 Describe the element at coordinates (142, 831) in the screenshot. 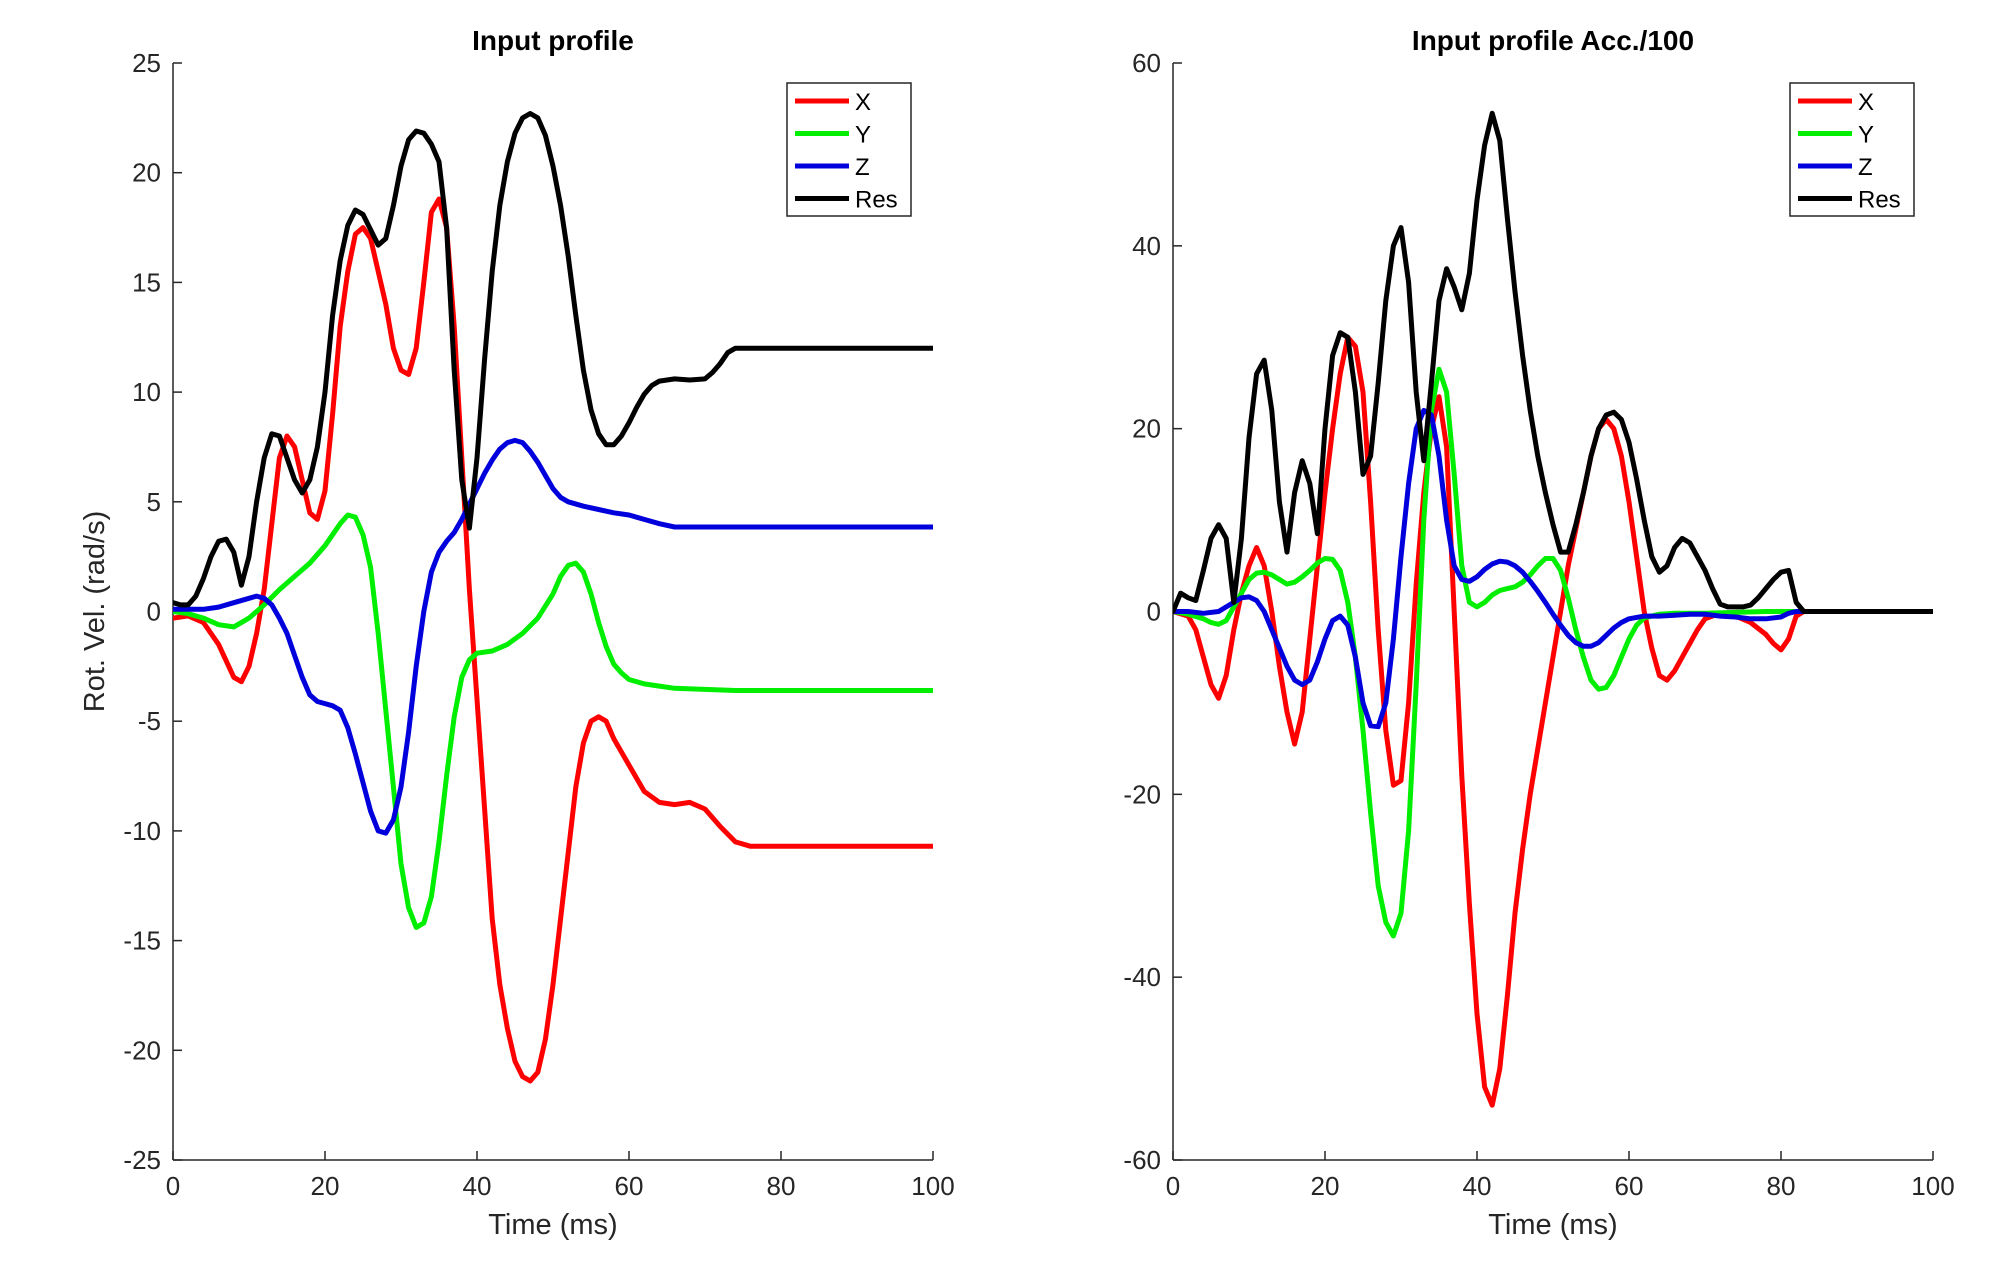

I see `y-tick-label: -10` at that location.